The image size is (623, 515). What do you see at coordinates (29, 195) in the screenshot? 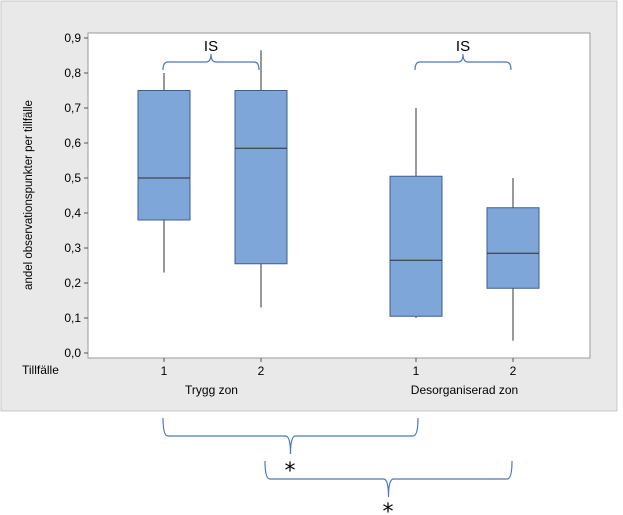
I see `y-axis-label: andel observationspunkter per tillfälle` at bounding box center [29, 195].